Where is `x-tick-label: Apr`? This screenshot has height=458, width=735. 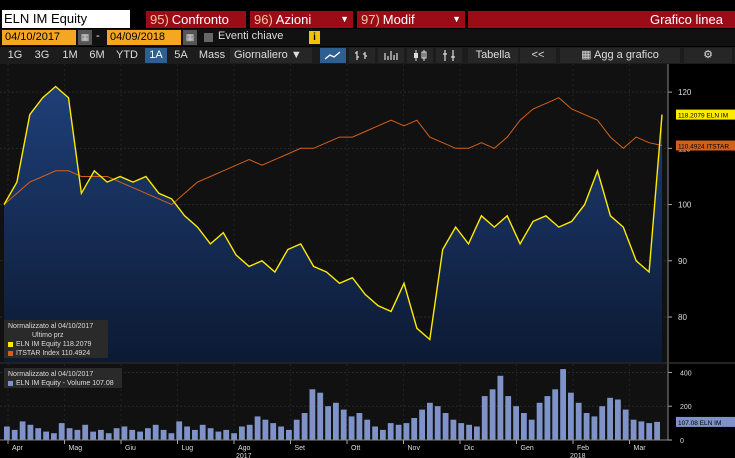 x-tick-label: Apr is located at coordinates (18, 448).